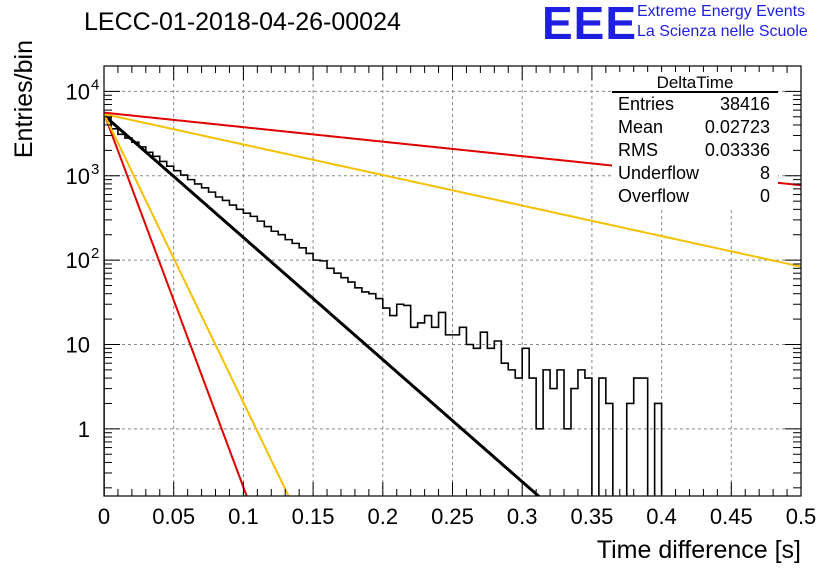 This screenshot has height=572, width=836. Describe the element at coordinates (654, 196) in the screenshot. I see `stats-row-label: Overflow` at that location.